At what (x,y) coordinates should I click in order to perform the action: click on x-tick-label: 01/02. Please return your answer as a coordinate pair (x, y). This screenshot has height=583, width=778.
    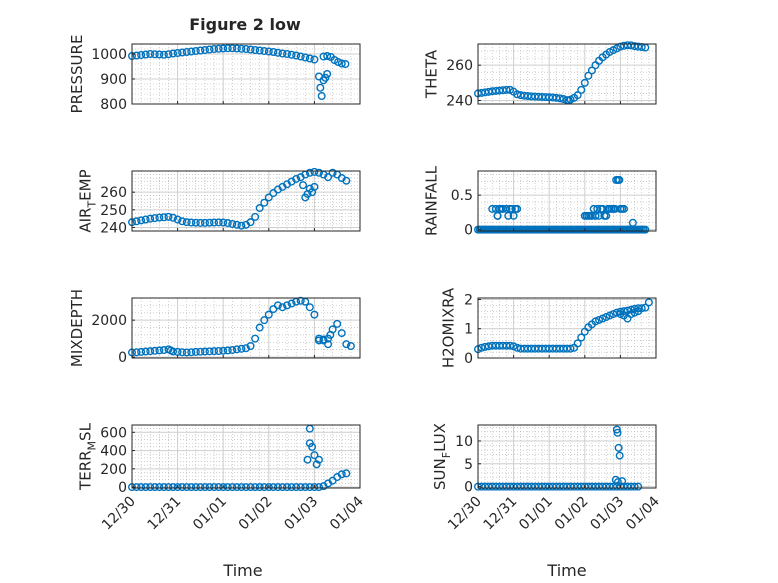
    Looking at the image, I should click on (256, 514).